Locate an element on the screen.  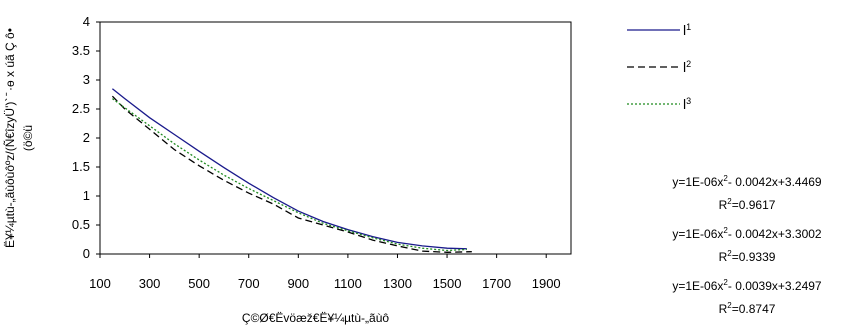
x-tick-label: 300 is located at coordinates (150, 283).